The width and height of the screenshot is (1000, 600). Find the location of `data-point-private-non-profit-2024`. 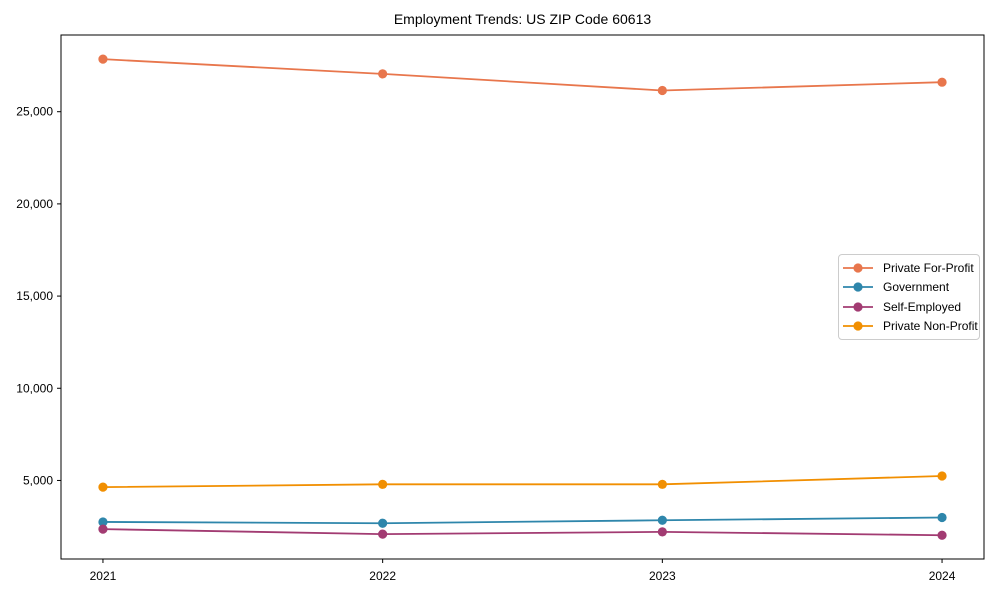

data-point-private-non-profit-2024 is located at coordinates (942, 476).